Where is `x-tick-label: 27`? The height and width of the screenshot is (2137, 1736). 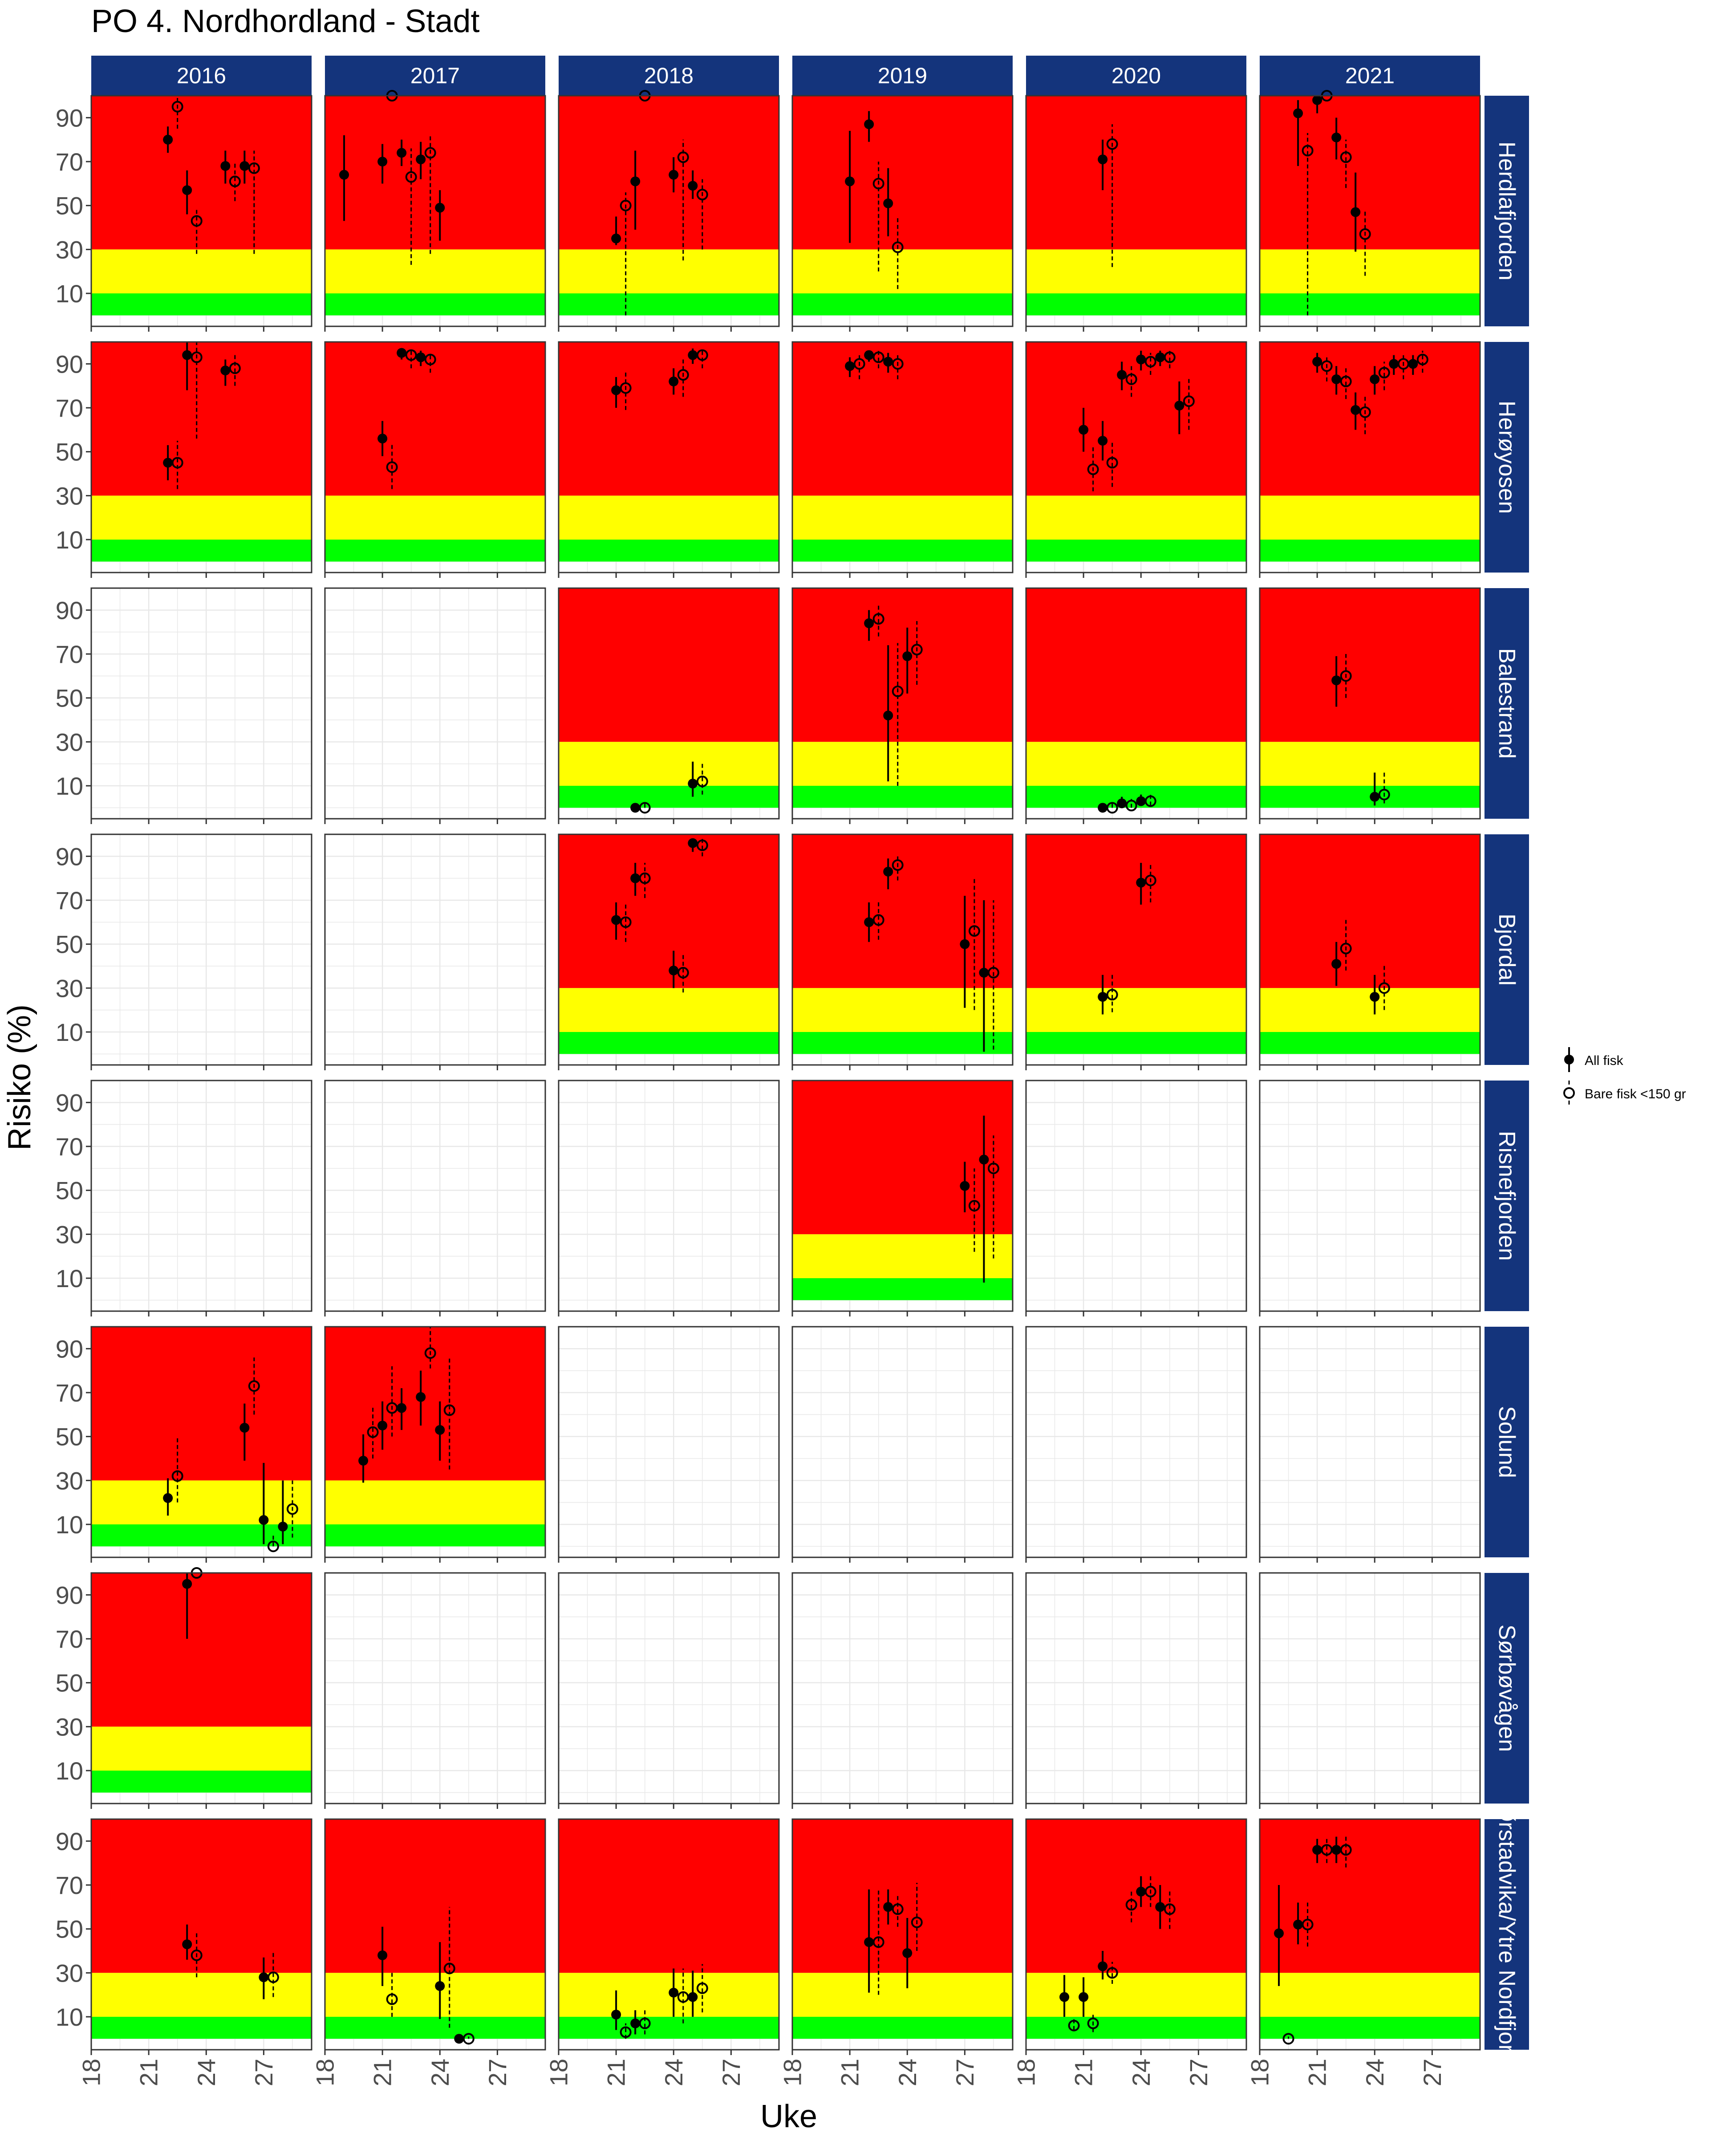 x-tick-label: 27 is located at coordinates (965, 2072).